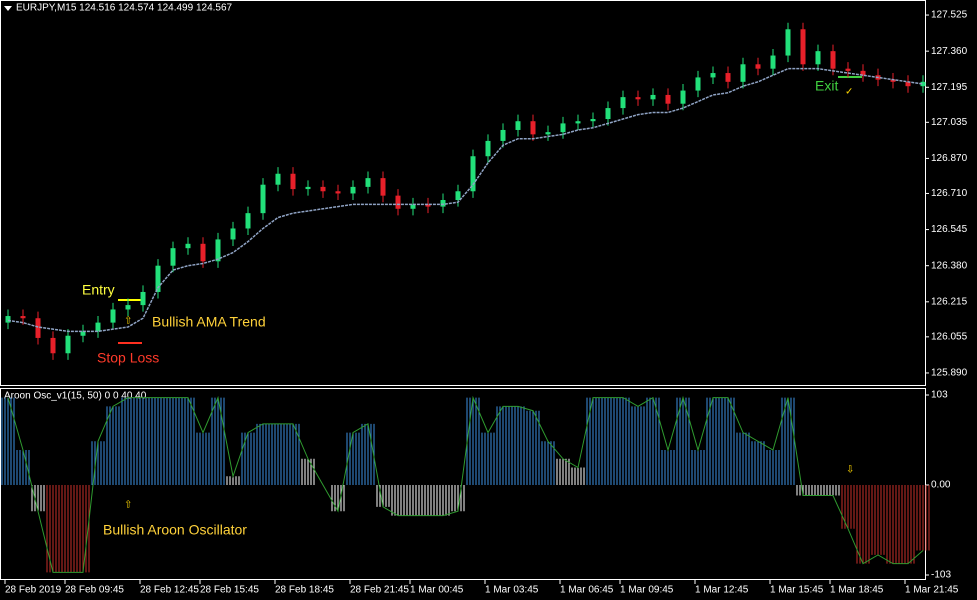 This screenshot has height=600, width=977. I want to click on x-tick-label: 28 Feb 2019, so click(33, 590).